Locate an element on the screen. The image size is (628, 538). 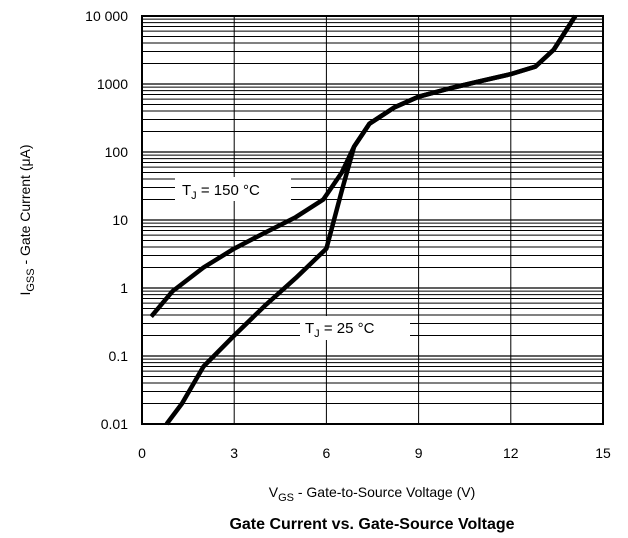
x-tick-label: 9 is located at coordinates (419, 453).